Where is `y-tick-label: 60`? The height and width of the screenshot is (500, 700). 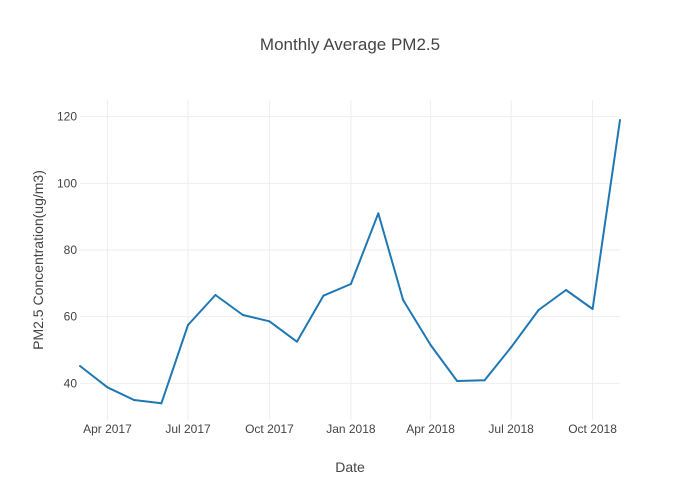 y-tick-label: 60 is located at coordinates (71, 317).